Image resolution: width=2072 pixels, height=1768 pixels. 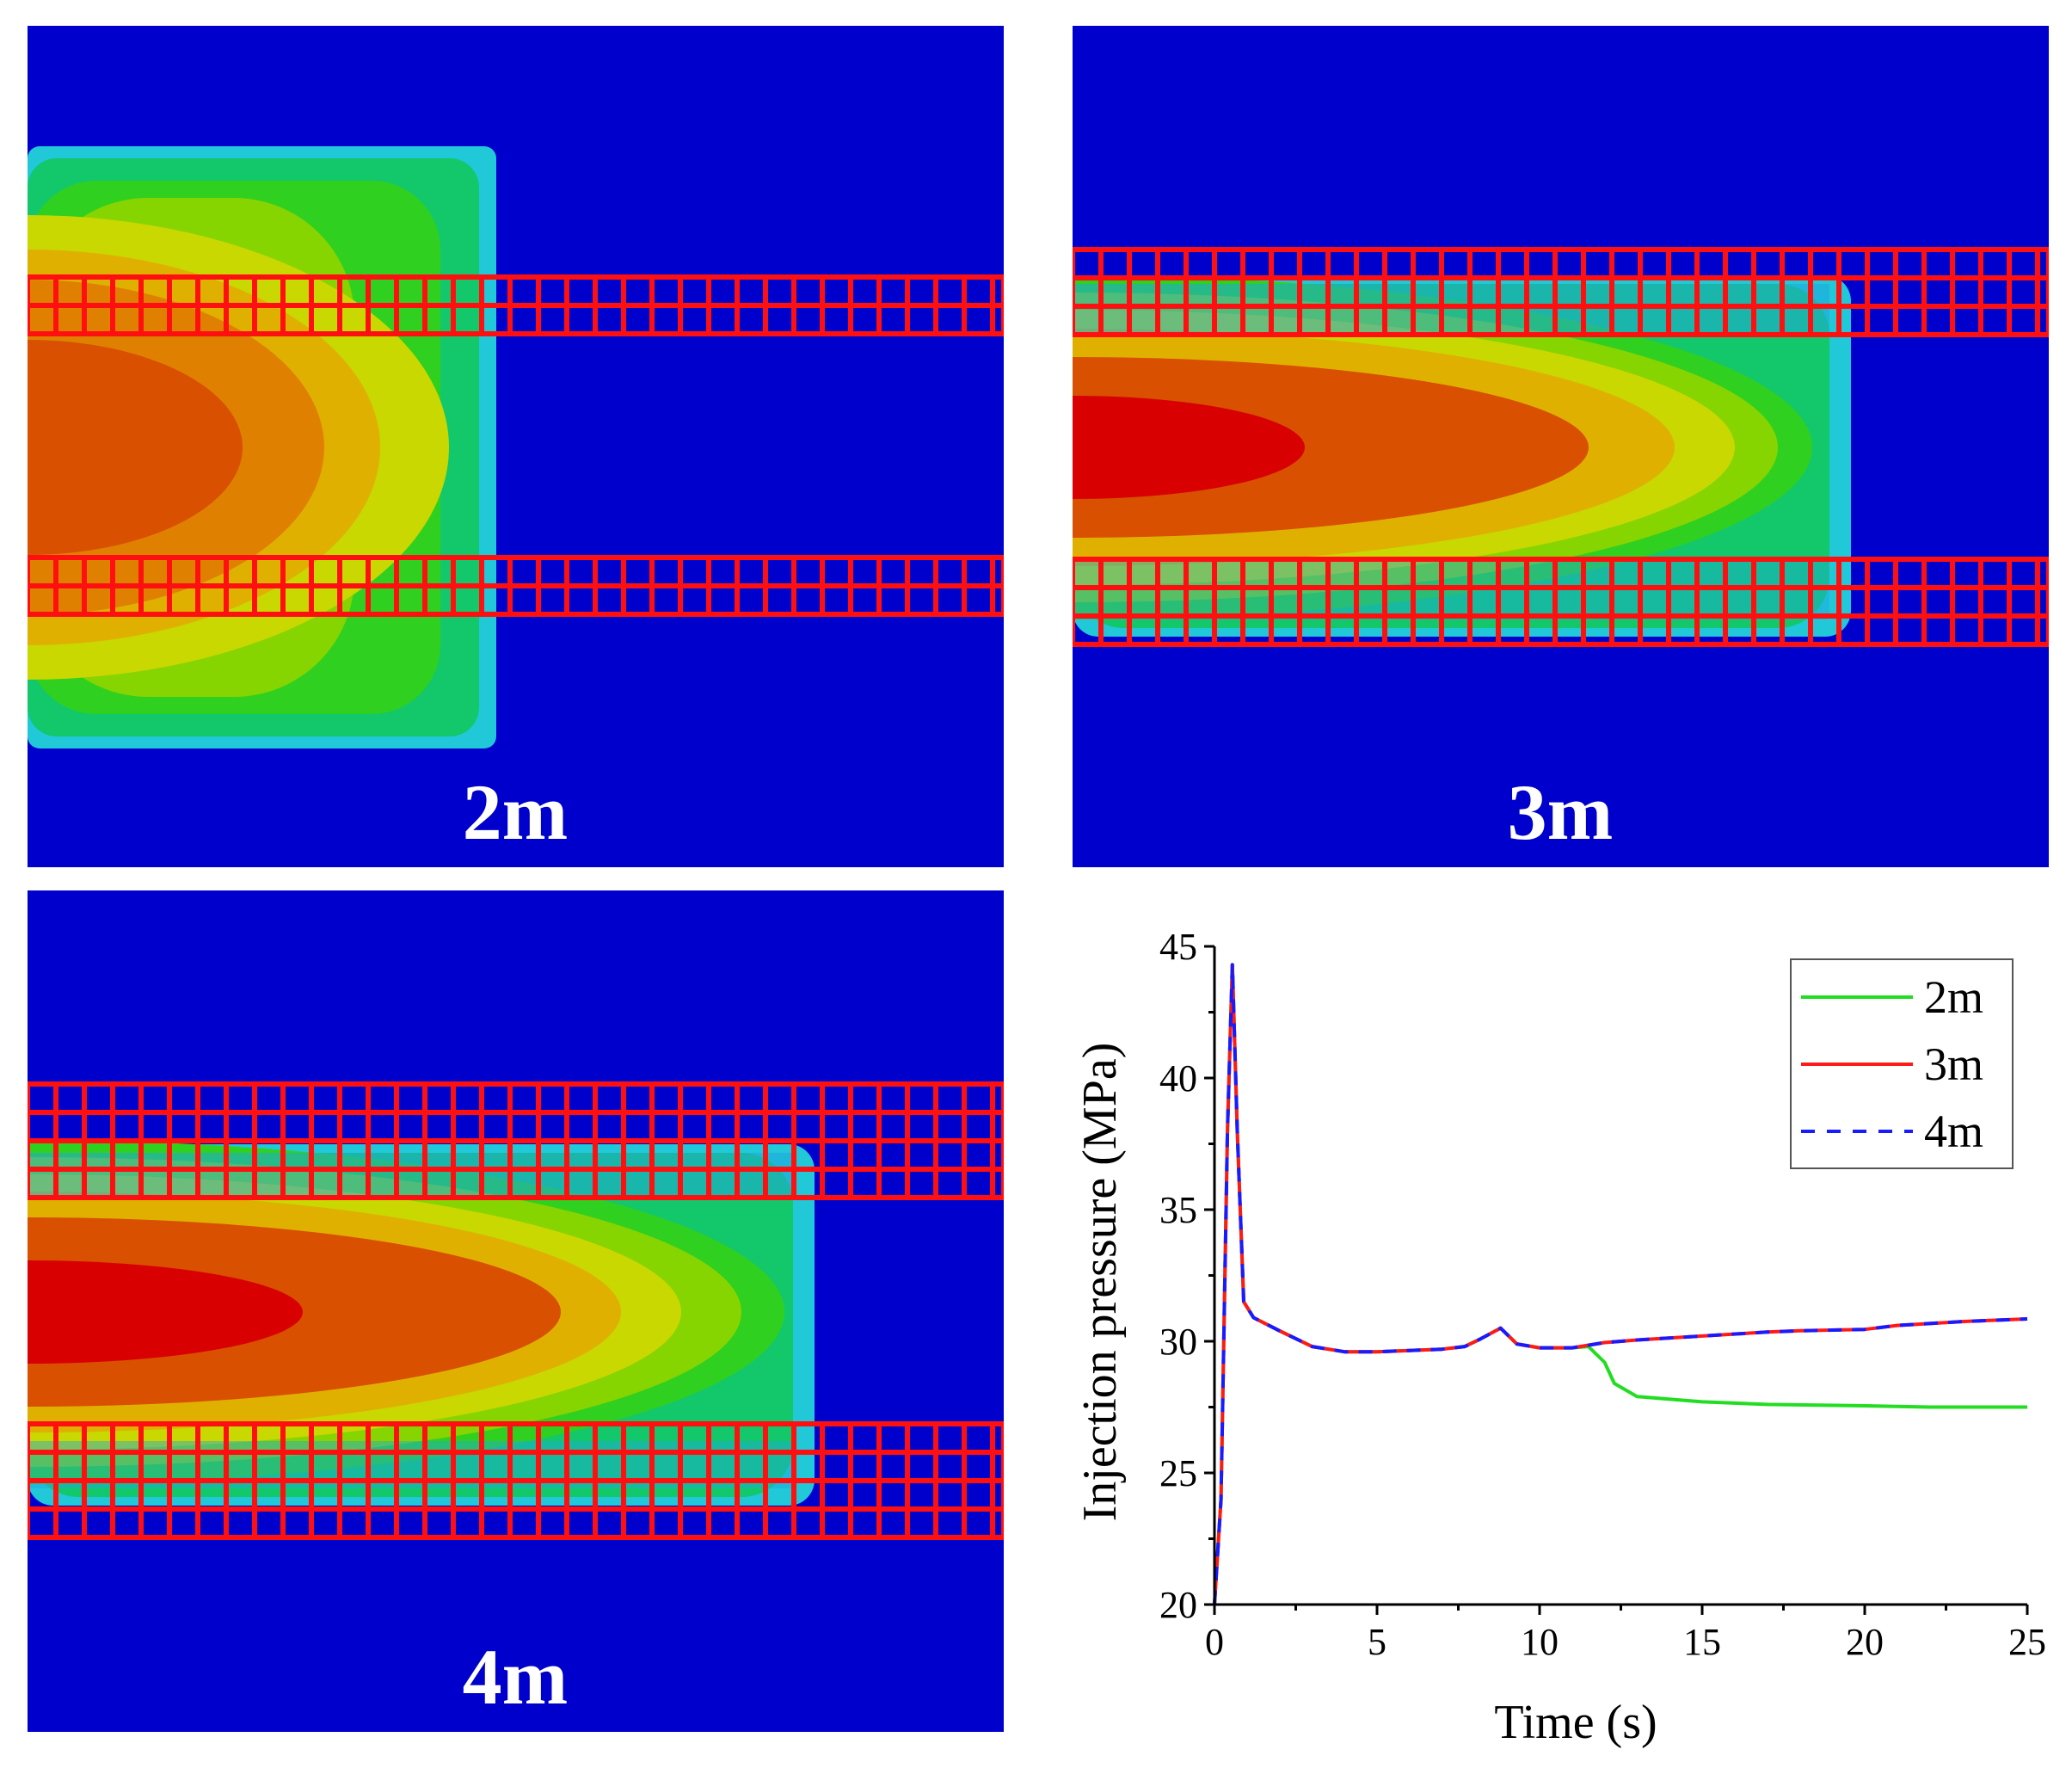 I want to click on x-tick-label: 25, so click(x=2027, y=1642).